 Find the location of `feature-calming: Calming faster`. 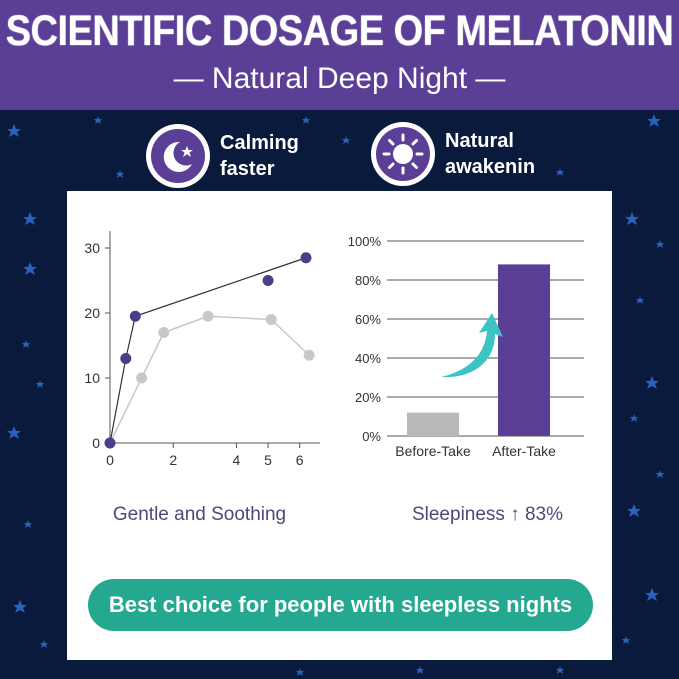

feature-calming: Calming faster is located at coordinates (233, 156).